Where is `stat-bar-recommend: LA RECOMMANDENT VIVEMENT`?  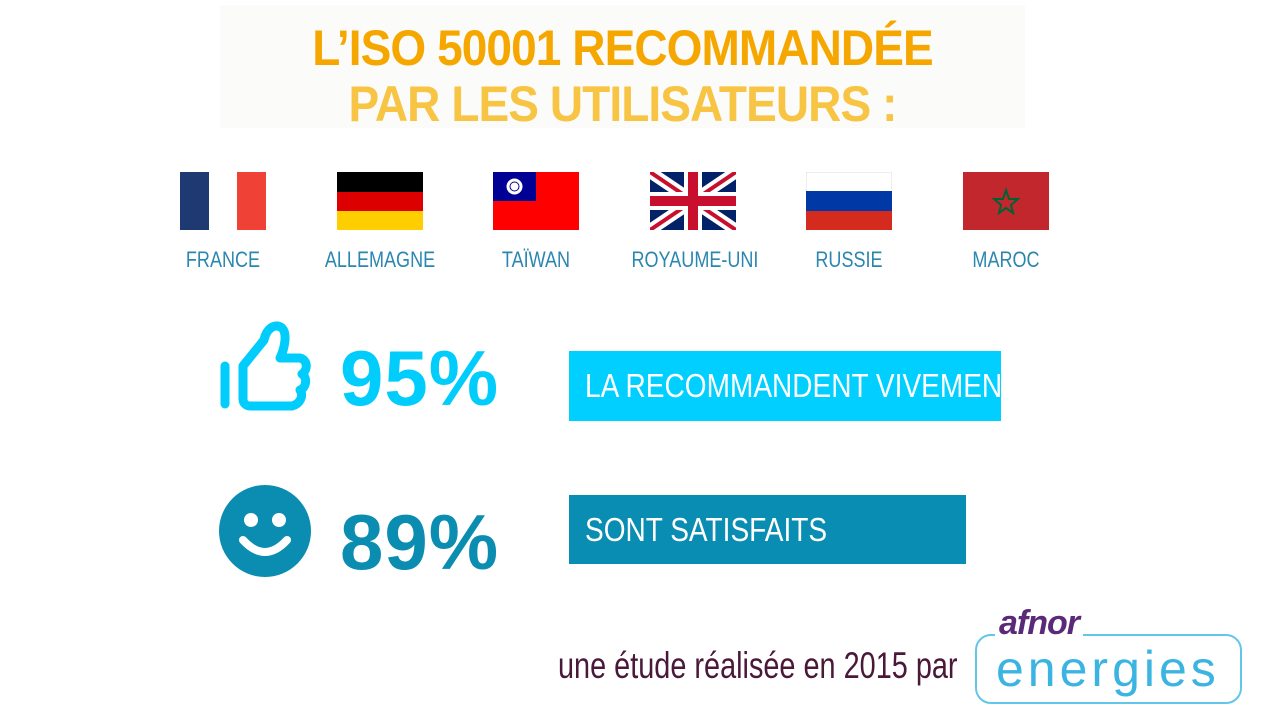
stat-bar-recommend: LA RECOMMANDENT VIVEMENT is located at coordinates (794, 386).